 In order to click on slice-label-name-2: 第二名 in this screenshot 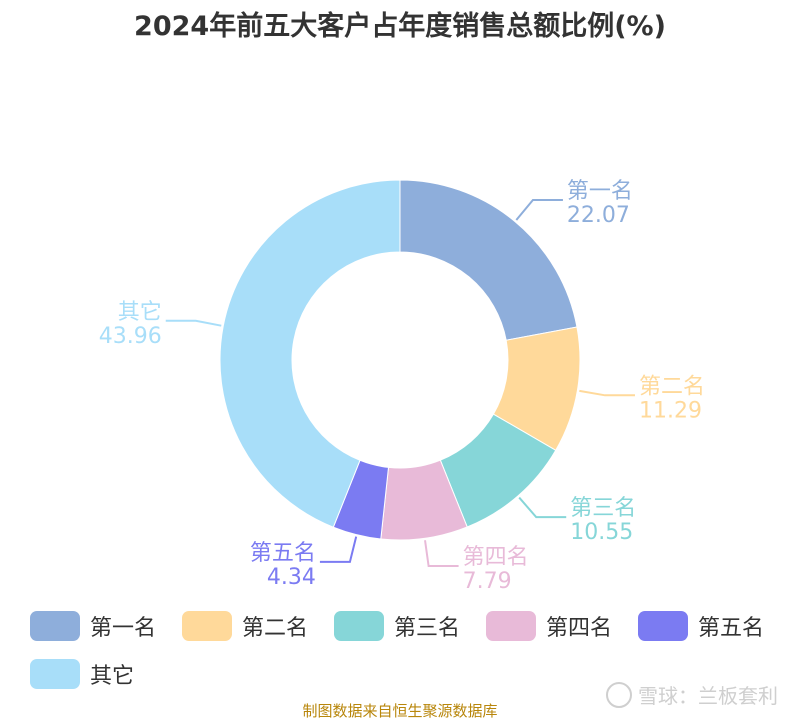, I will do `click(672, 386)`.